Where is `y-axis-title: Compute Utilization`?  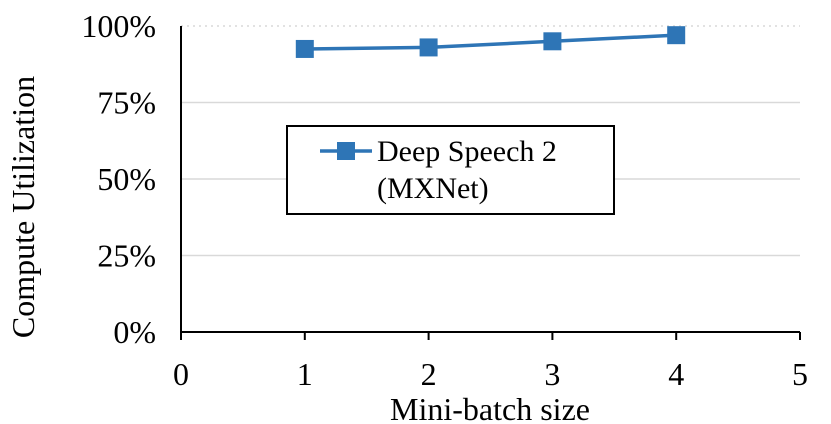 y-axis-title: Compute Utilization is located at coordinates (23, 207).